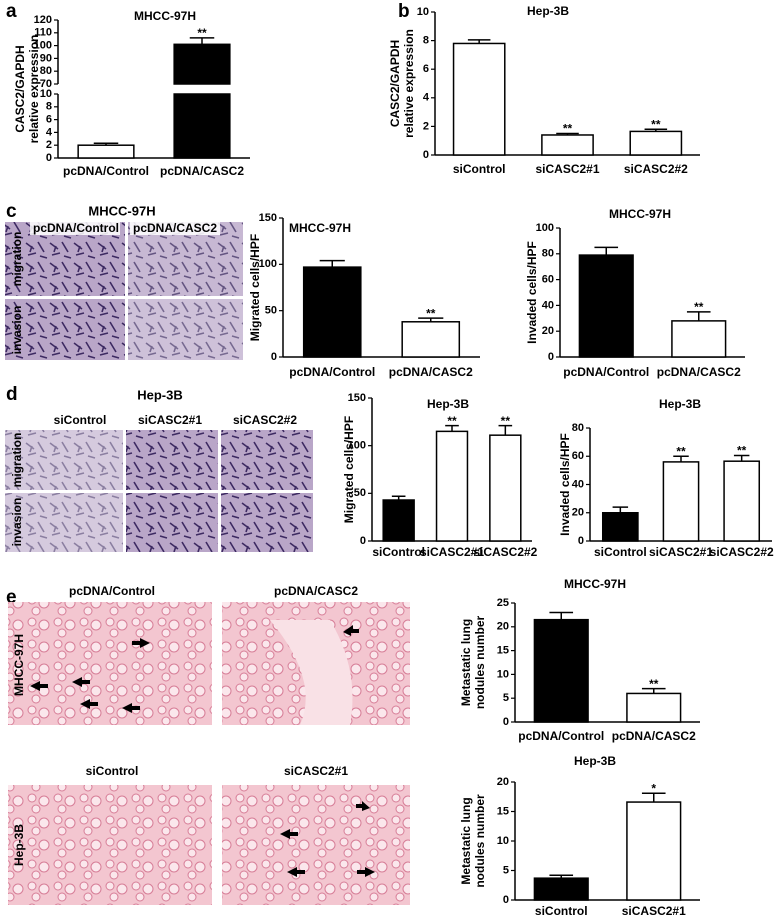 This screenshot has height=920, width=778. I want to click on column-label: pcDNA/Control, so click(112, 591).